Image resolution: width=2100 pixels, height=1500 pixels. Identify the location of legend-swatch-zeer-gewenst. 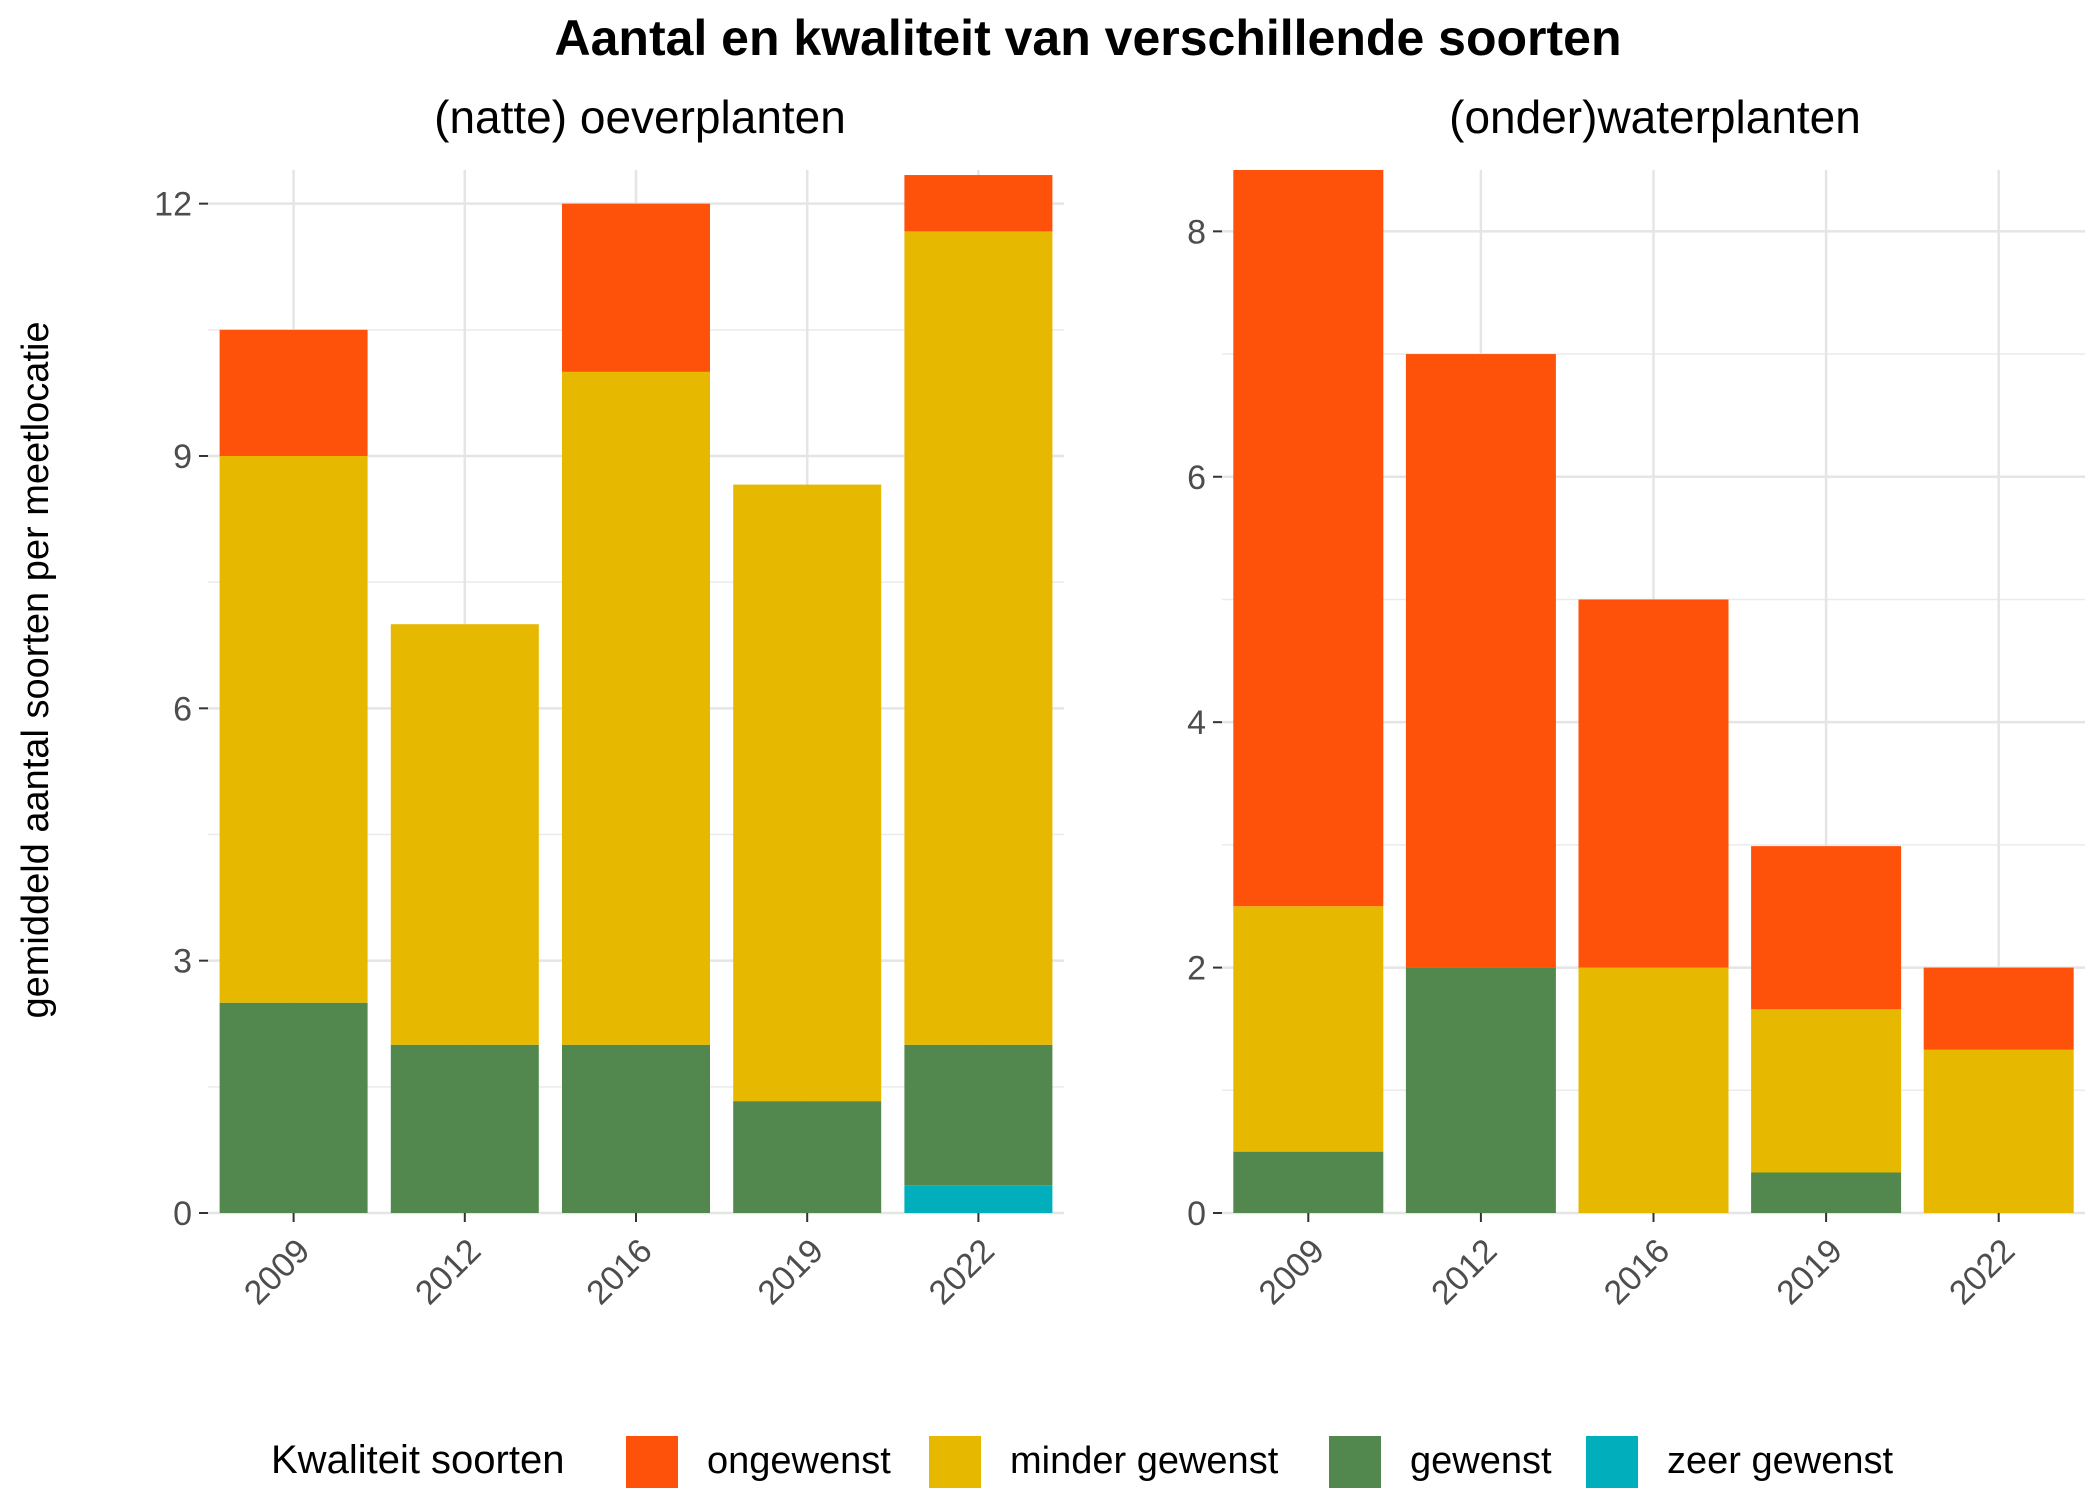
(1612, 1462).